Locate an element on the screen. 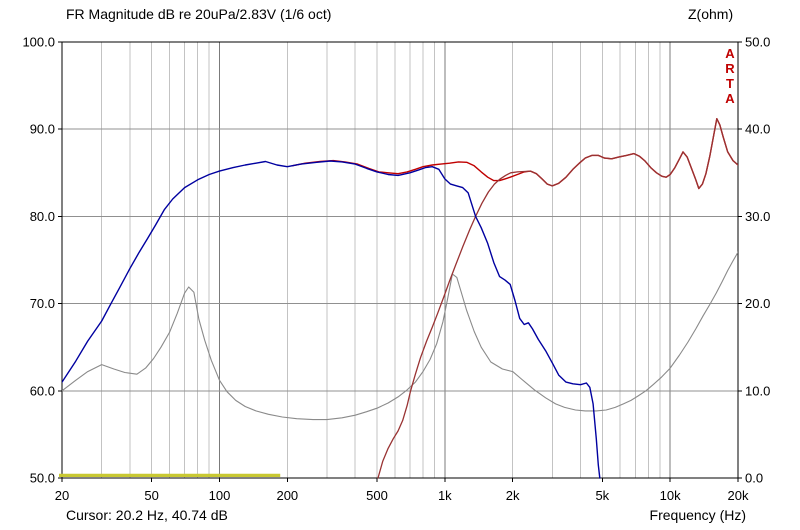 This screenshot has height=530, width=800. y-right-tick-label: 50.0 is located at coordinates (757, 42).